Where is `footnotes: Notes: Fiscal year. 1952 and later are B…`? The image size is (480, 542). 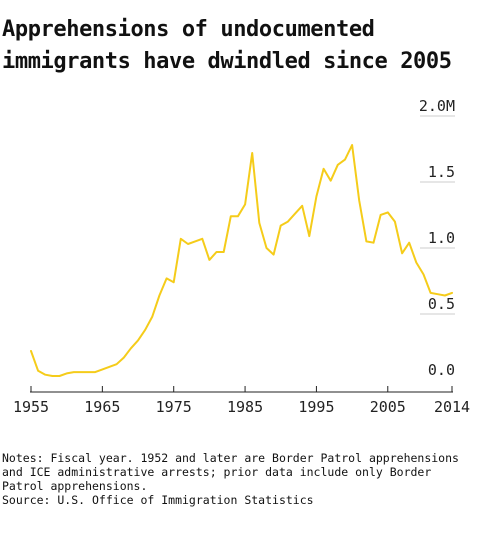 footnotes: Notes: Fiscal year. 1952 and later are B… is located at coordinates (240, 479).